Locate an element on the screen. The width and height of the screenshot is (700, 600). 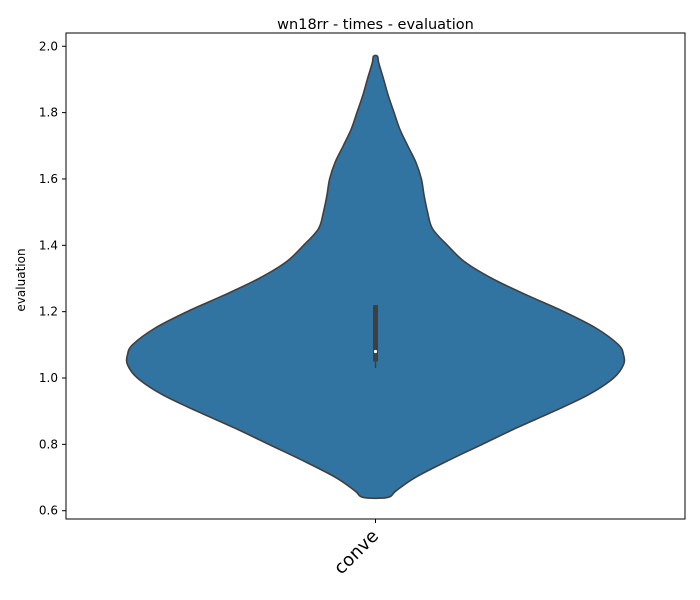
violin-iqr-box-conve is located at coordinates (375, 333).